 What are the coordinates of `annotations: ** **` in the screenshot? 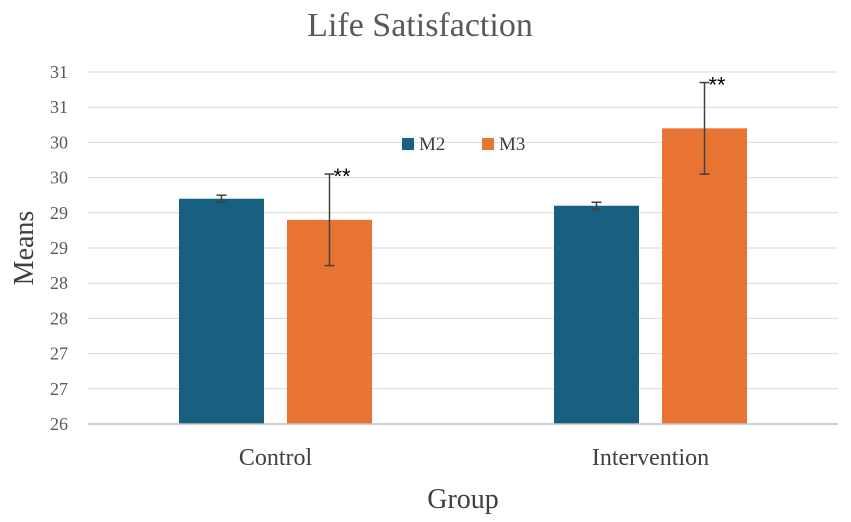 It's located at (530, 131).